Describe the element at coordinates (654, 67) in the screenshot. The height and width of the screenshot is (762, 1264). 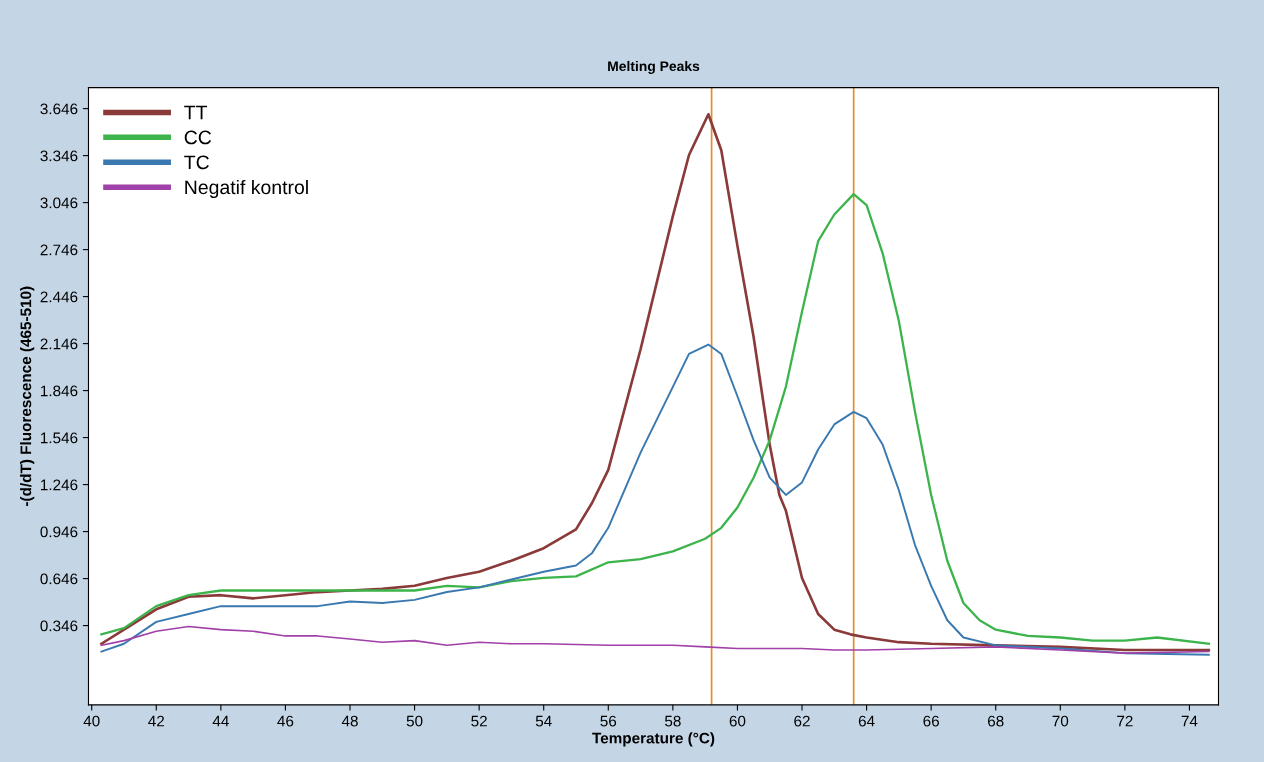
I see `chart-title: Melting Peaks` at that location.